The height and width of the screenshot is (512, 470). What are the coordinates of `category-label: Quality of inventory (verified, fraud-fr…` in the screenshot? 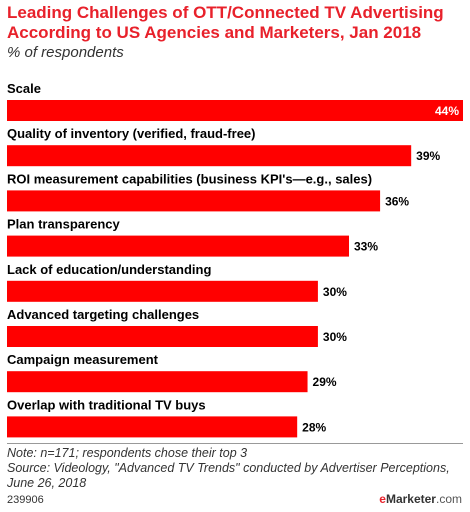 It's located at (131, 133).